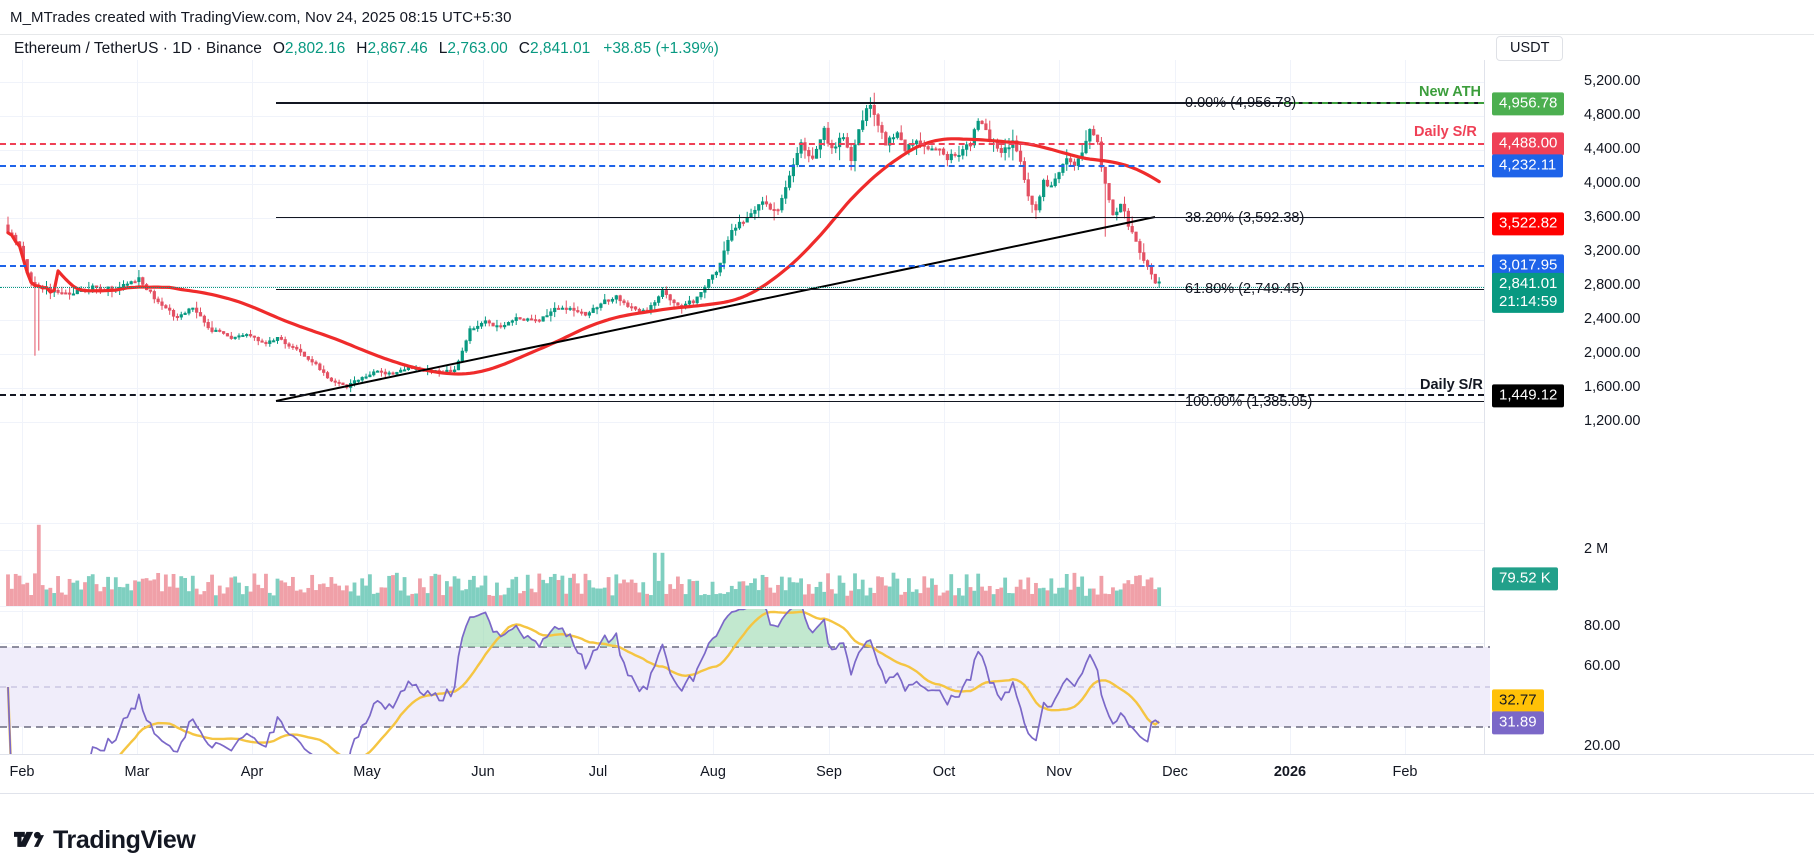  I want to click on tradingview-glyph-icon, so click(29, 839).